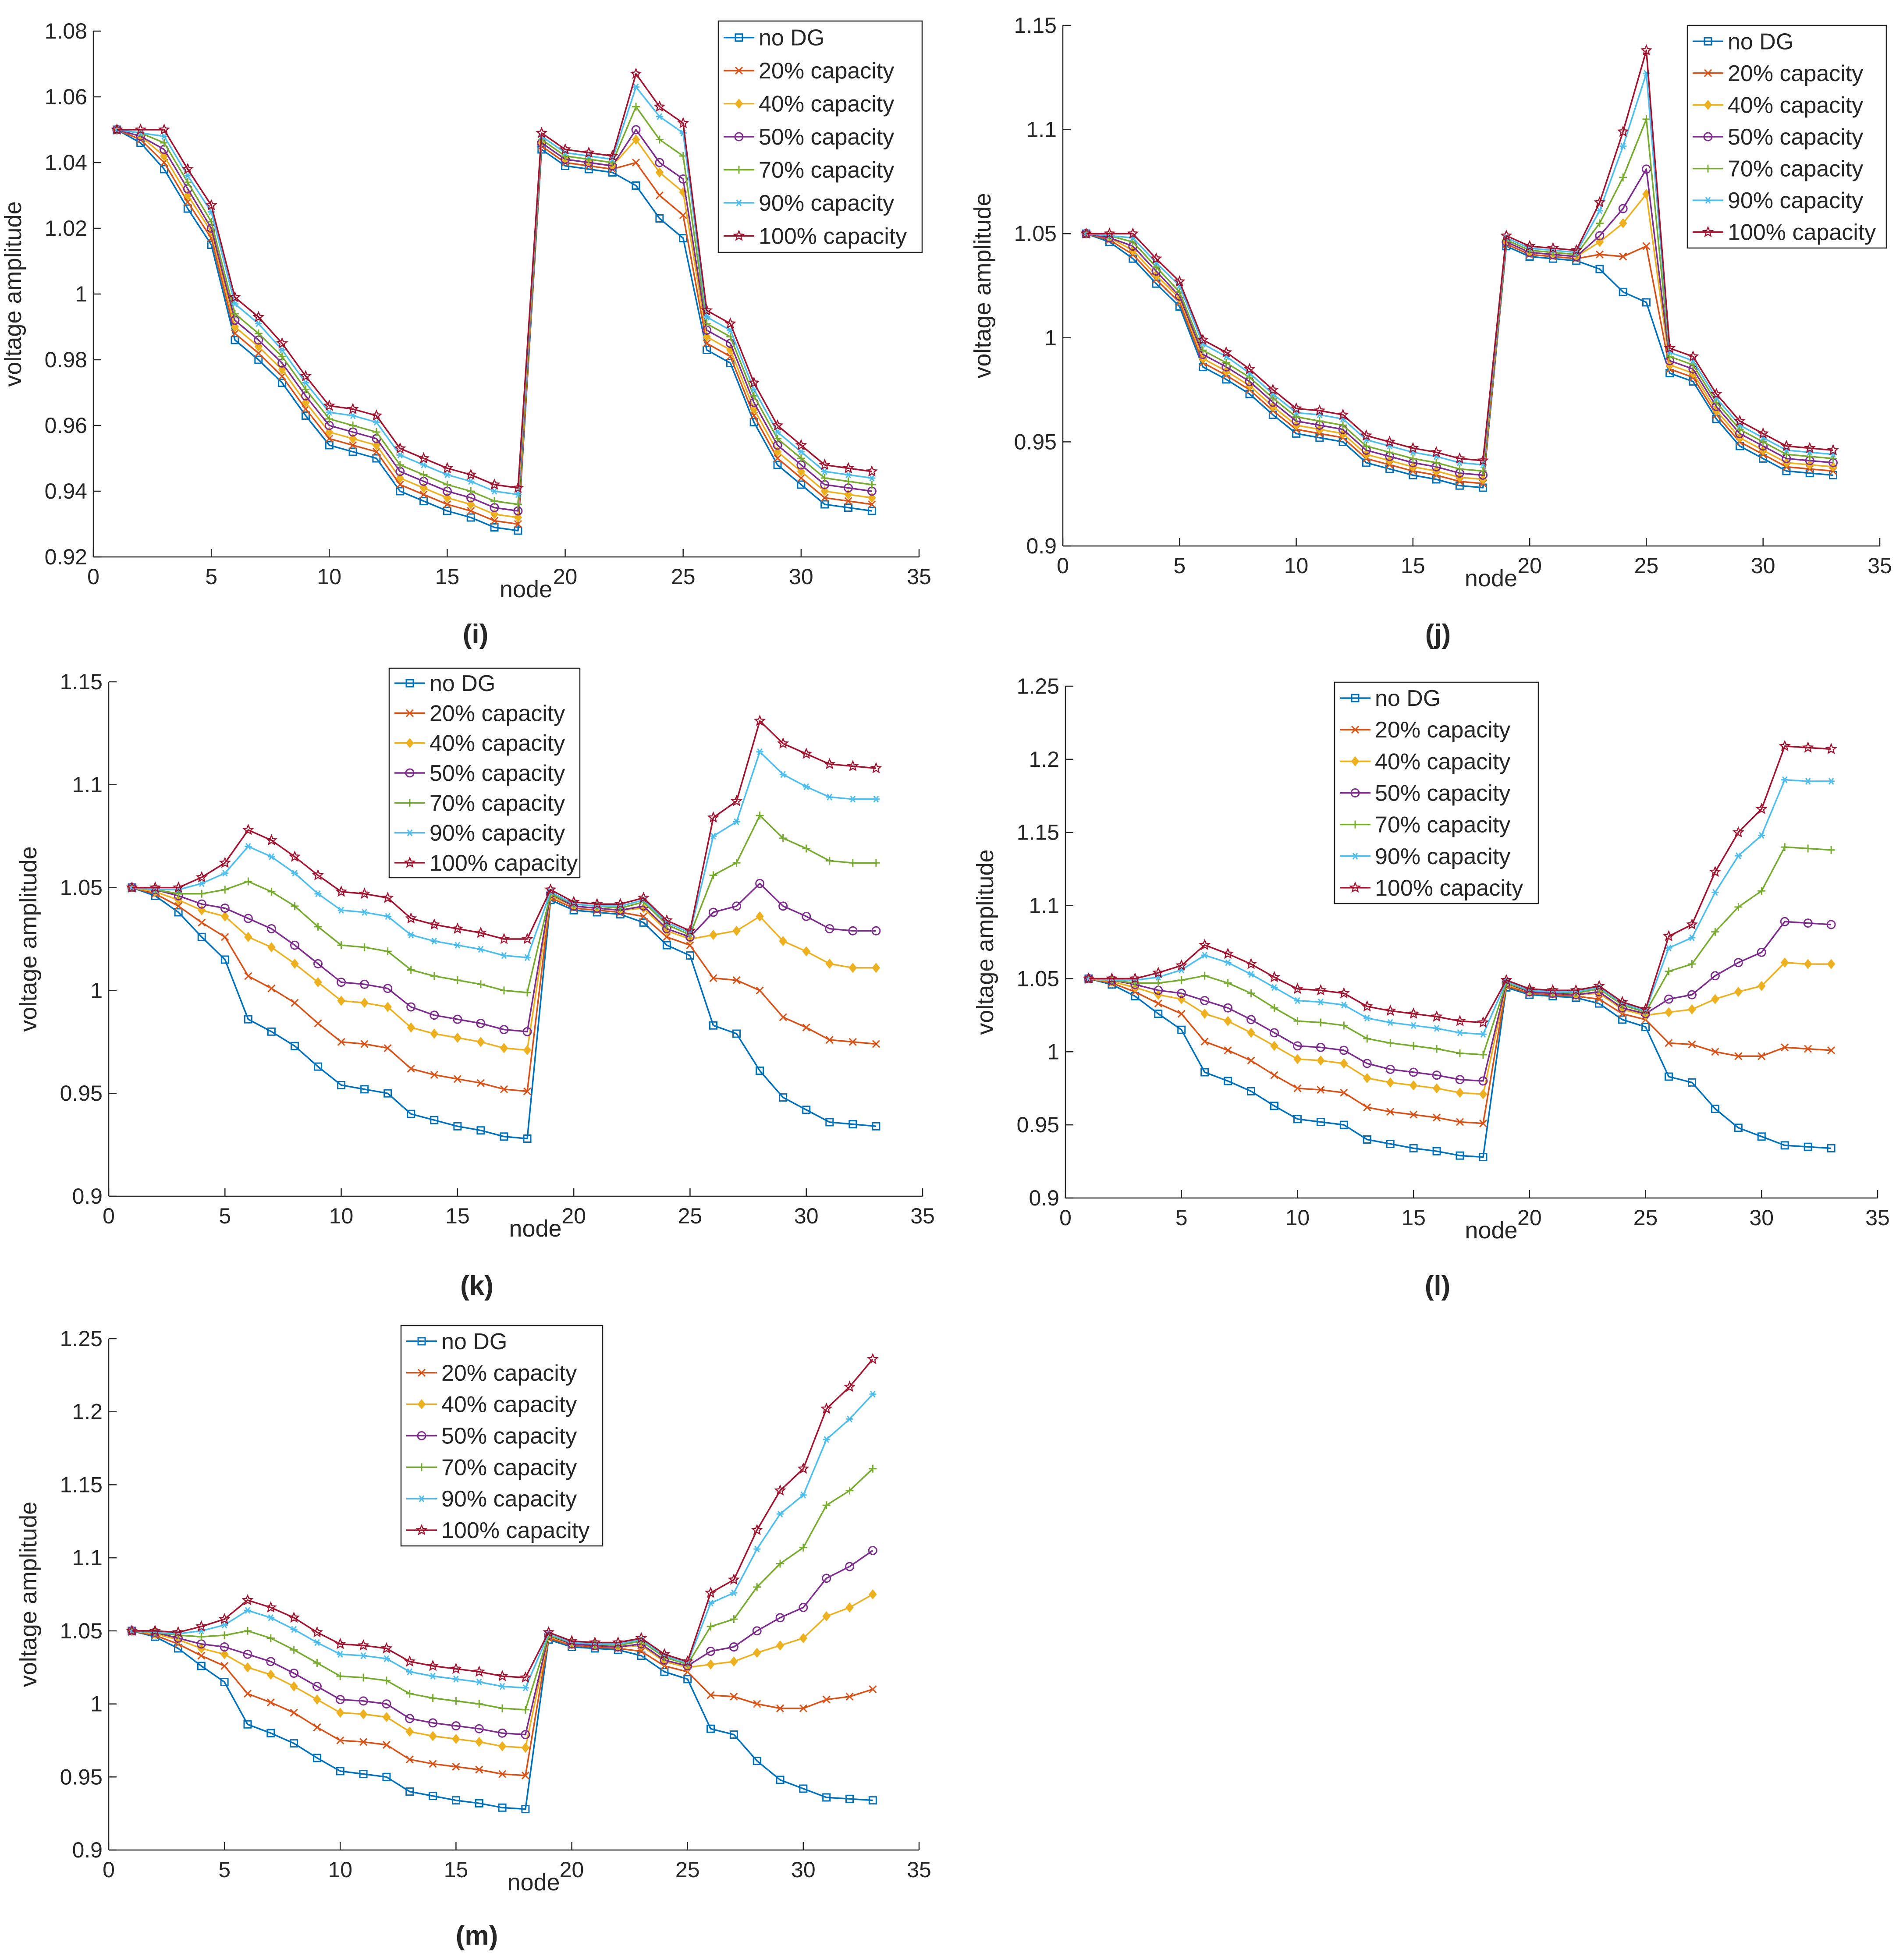 This screenshot has height=1960, width=1903. What do you see at coordinates (982, 285) in the screenshot?
I see `y-axis-label: voltage amplitude` at bounding box center [982, 285].